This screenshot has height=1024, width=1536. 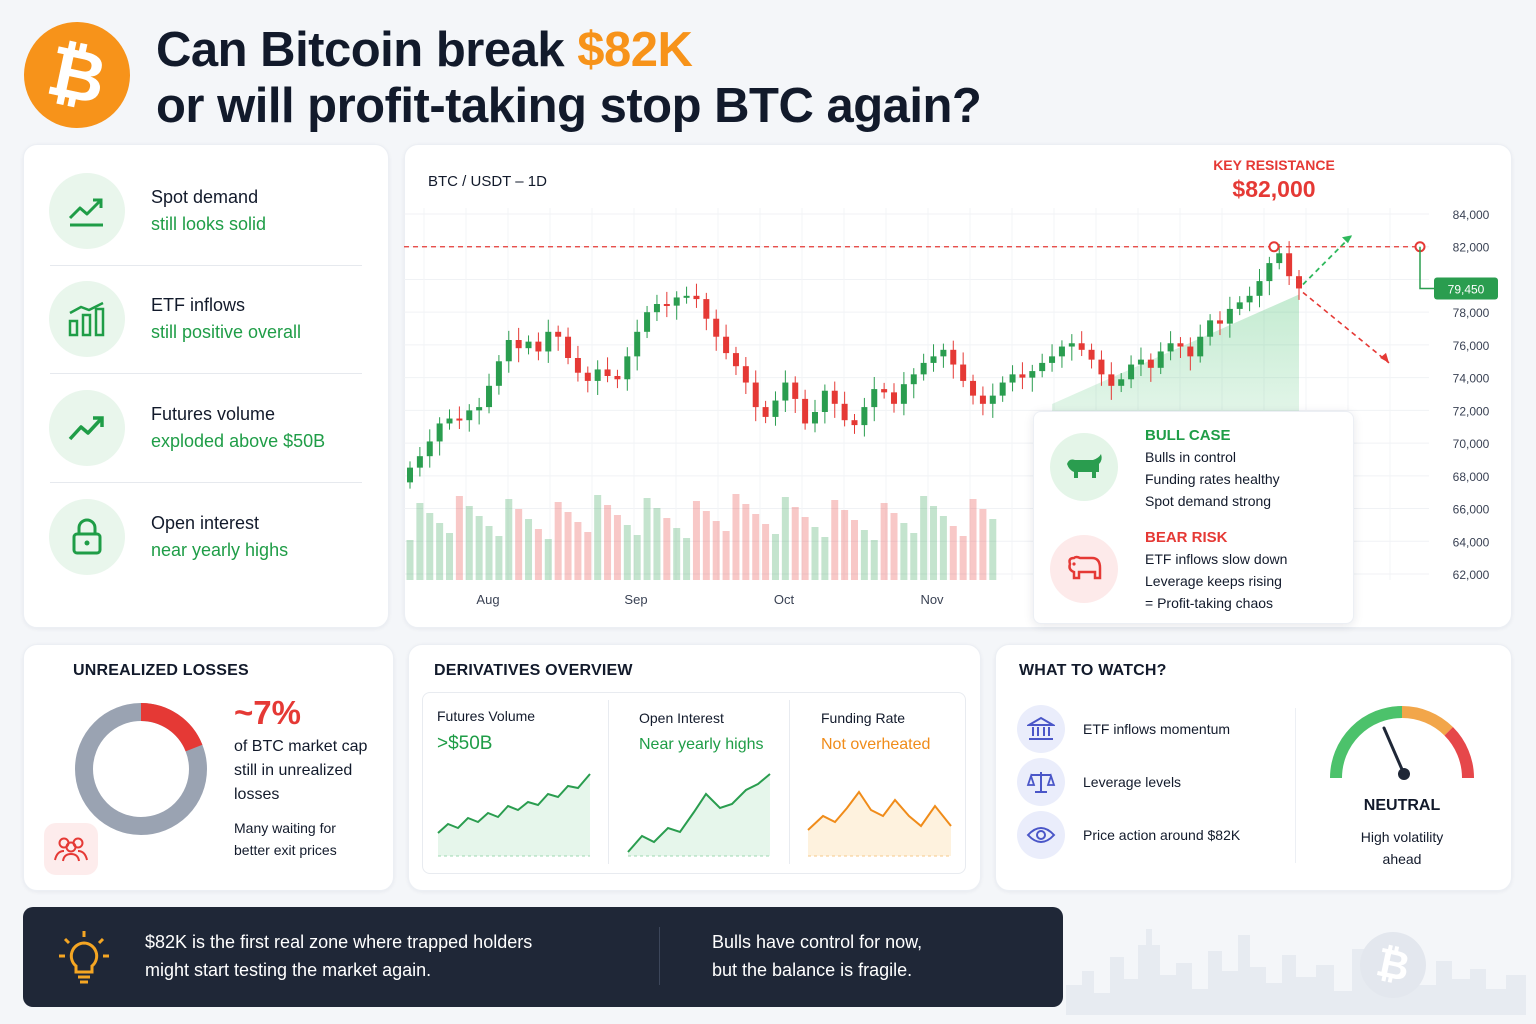 What do you see at coordinates (1186, 537) in the screenshot?
I see `bear-title: BEAR RISK` at bounding box center [1186, 537].